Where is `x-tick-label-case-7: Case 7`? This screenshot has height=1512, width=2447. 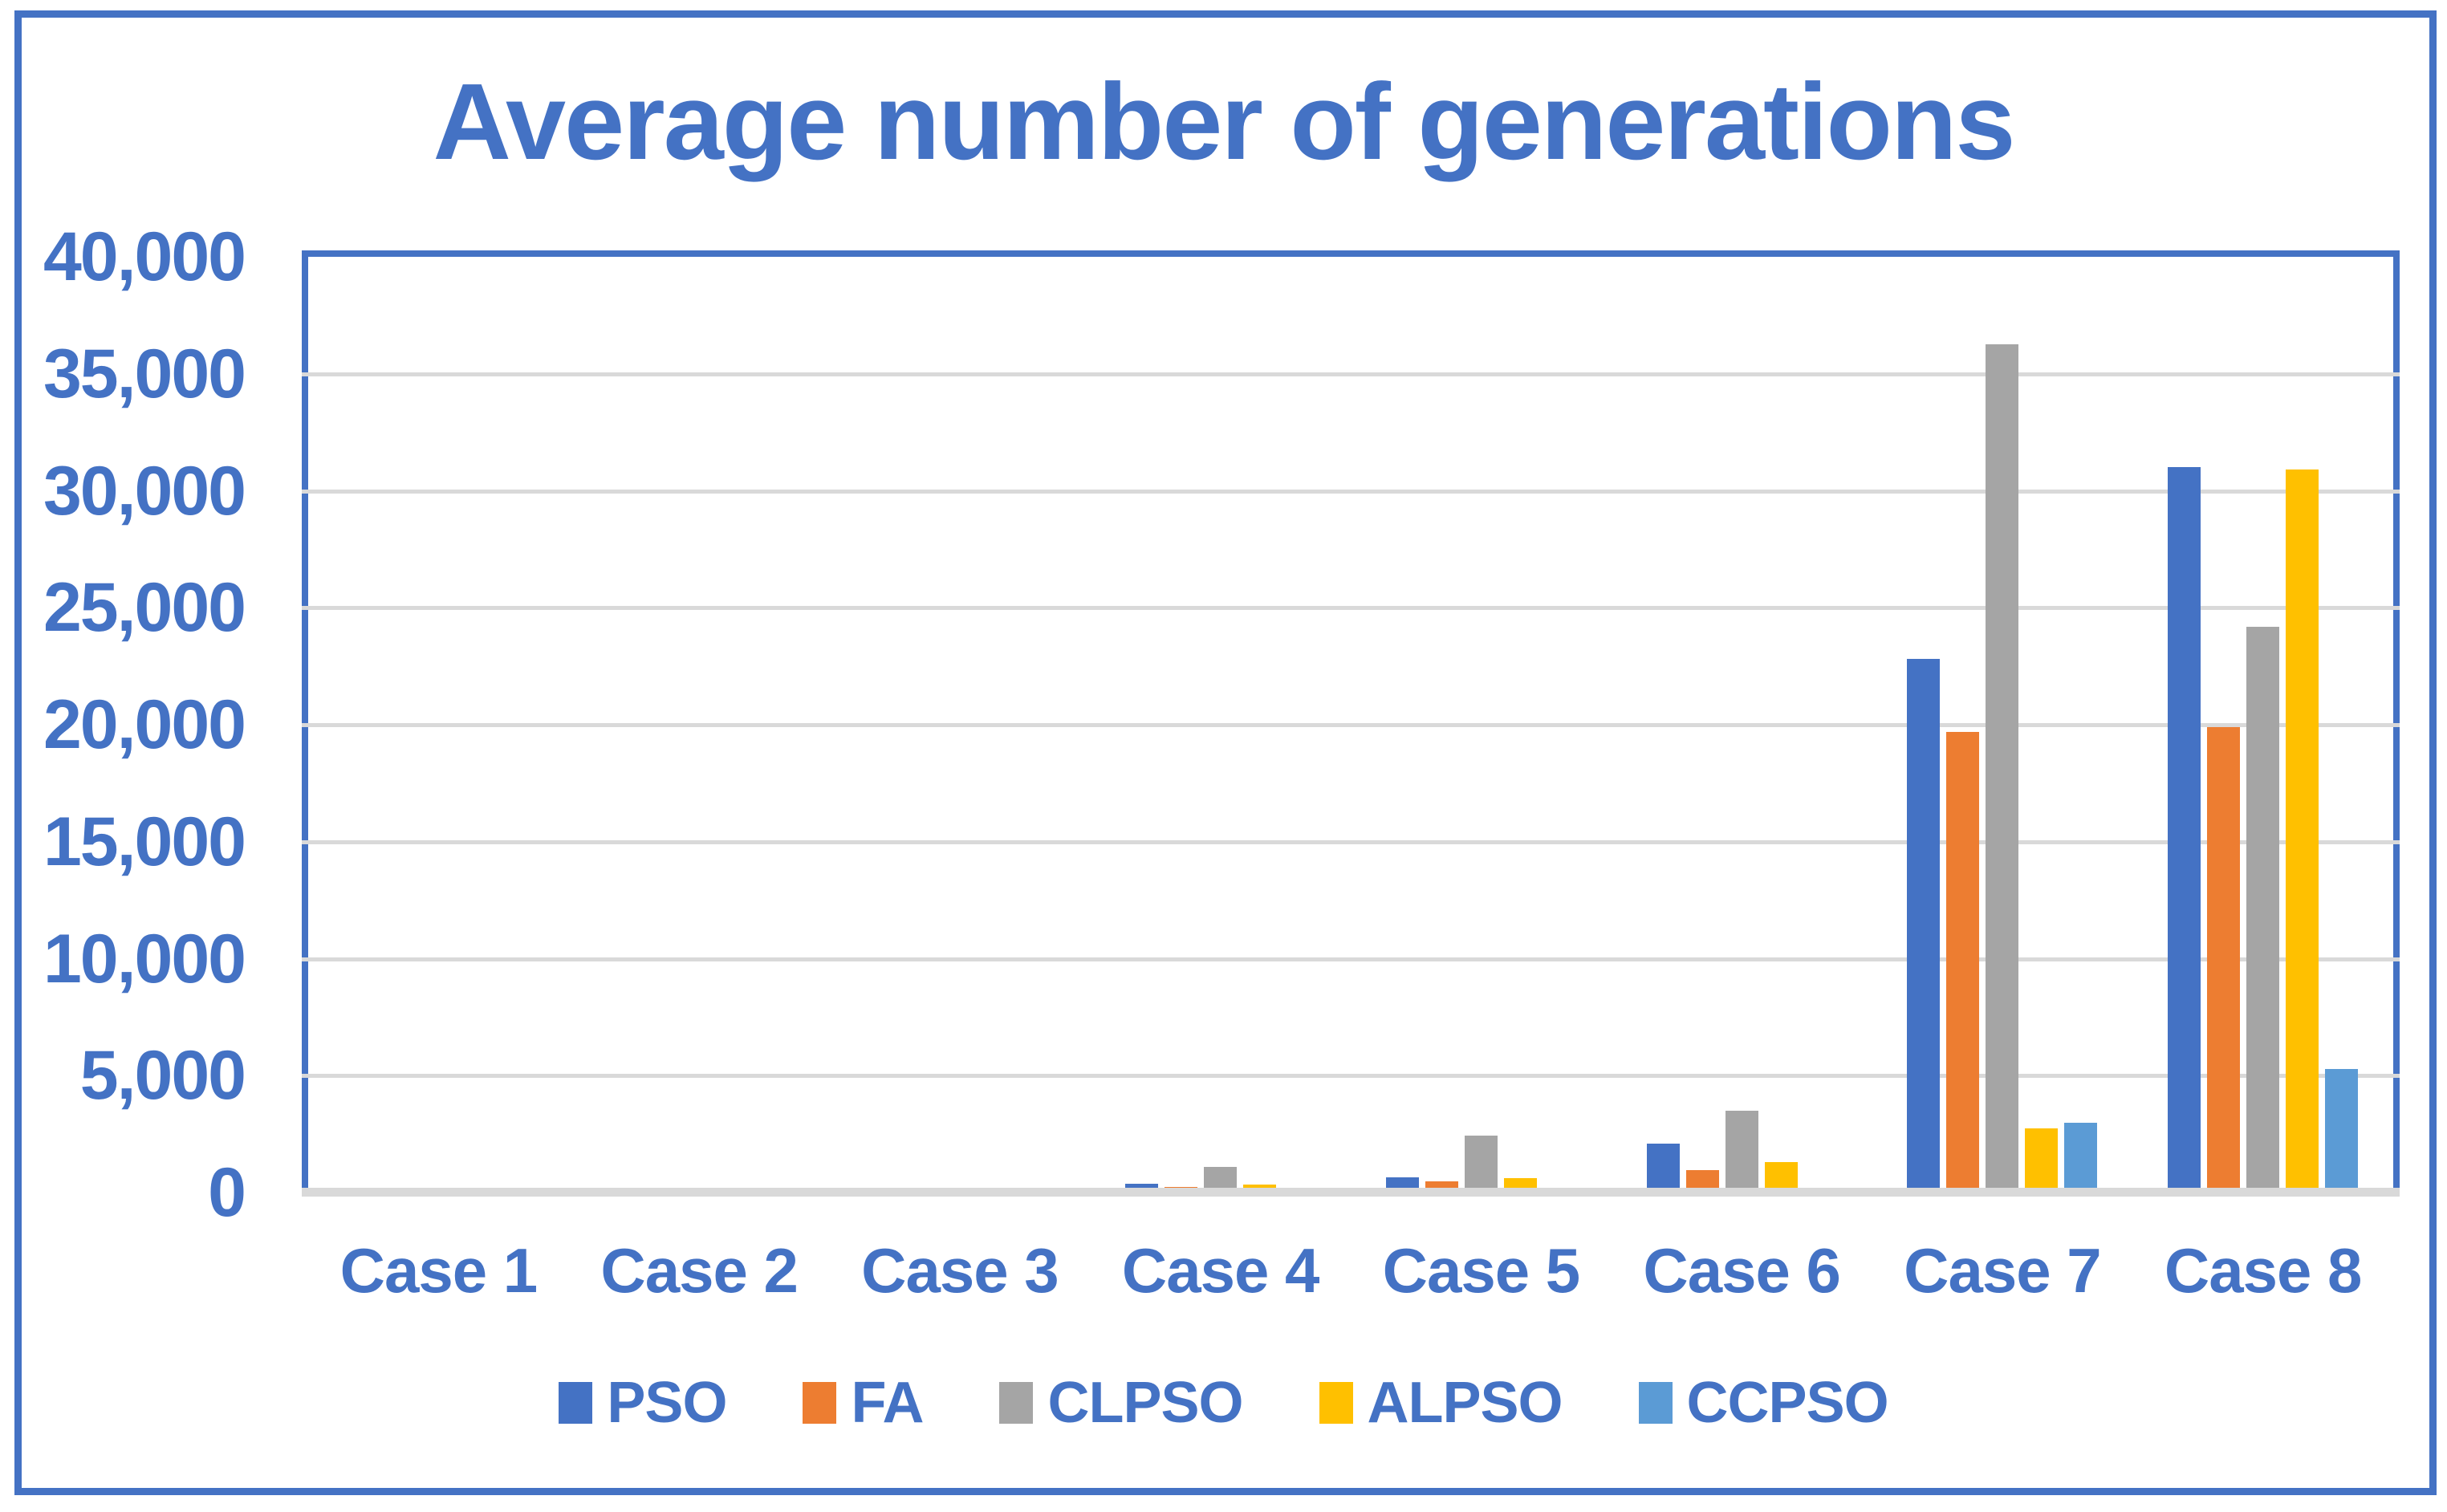
x-tick-label-case-7: Case 7 is located at coordinates (2003, 1270).